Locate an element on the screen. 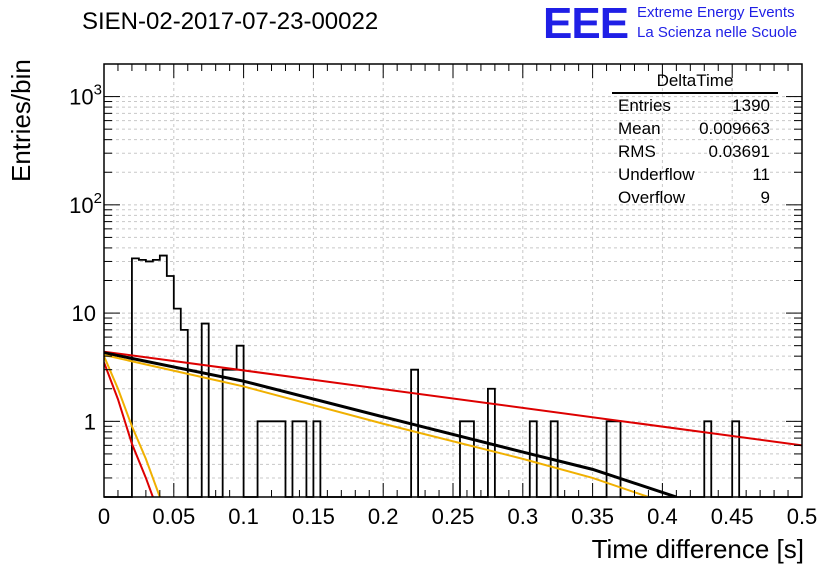 This screenshot has width=836, height=572. y-tick-label: 10² is located at coordinates (85, 204).